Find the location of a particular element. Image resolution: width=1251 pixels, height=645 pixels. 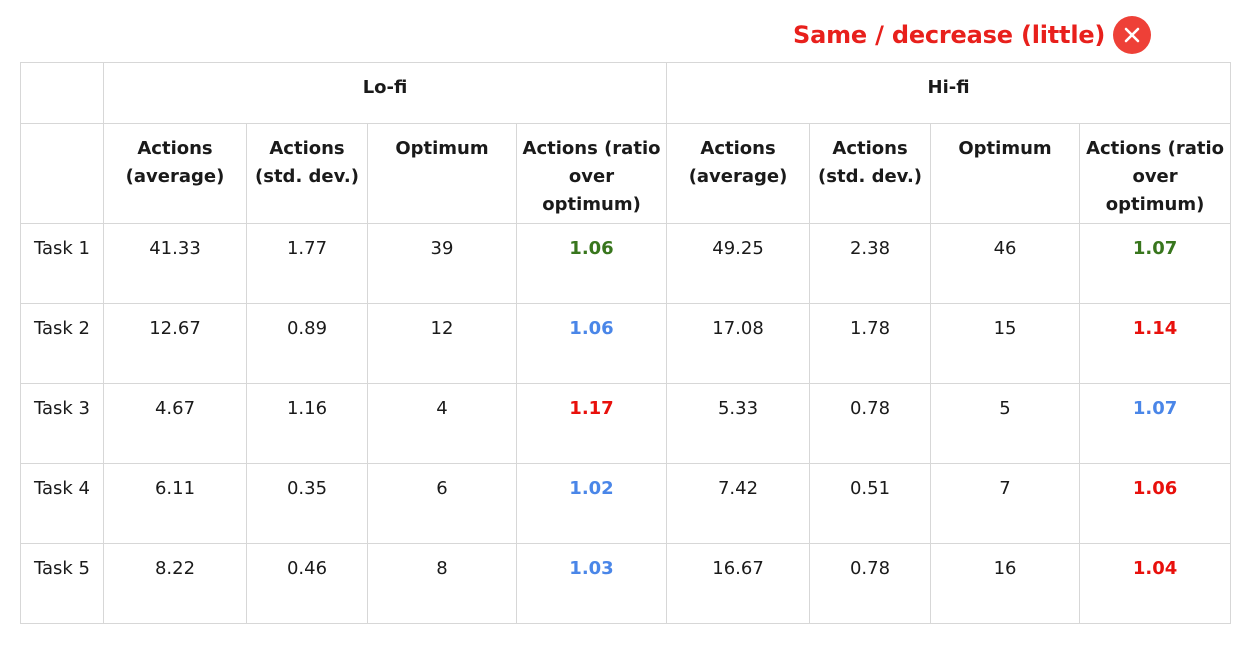

lofi-optimum: 4 is located at coordinates (442, 423).